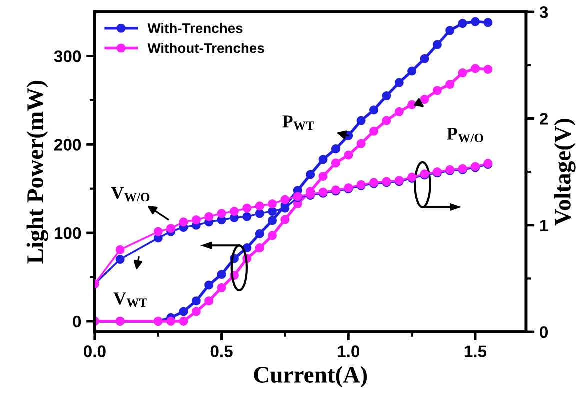 The width and height of the screenshot is (586, 402). I want to click on y2-tick-label: 2, so click(544, 119).